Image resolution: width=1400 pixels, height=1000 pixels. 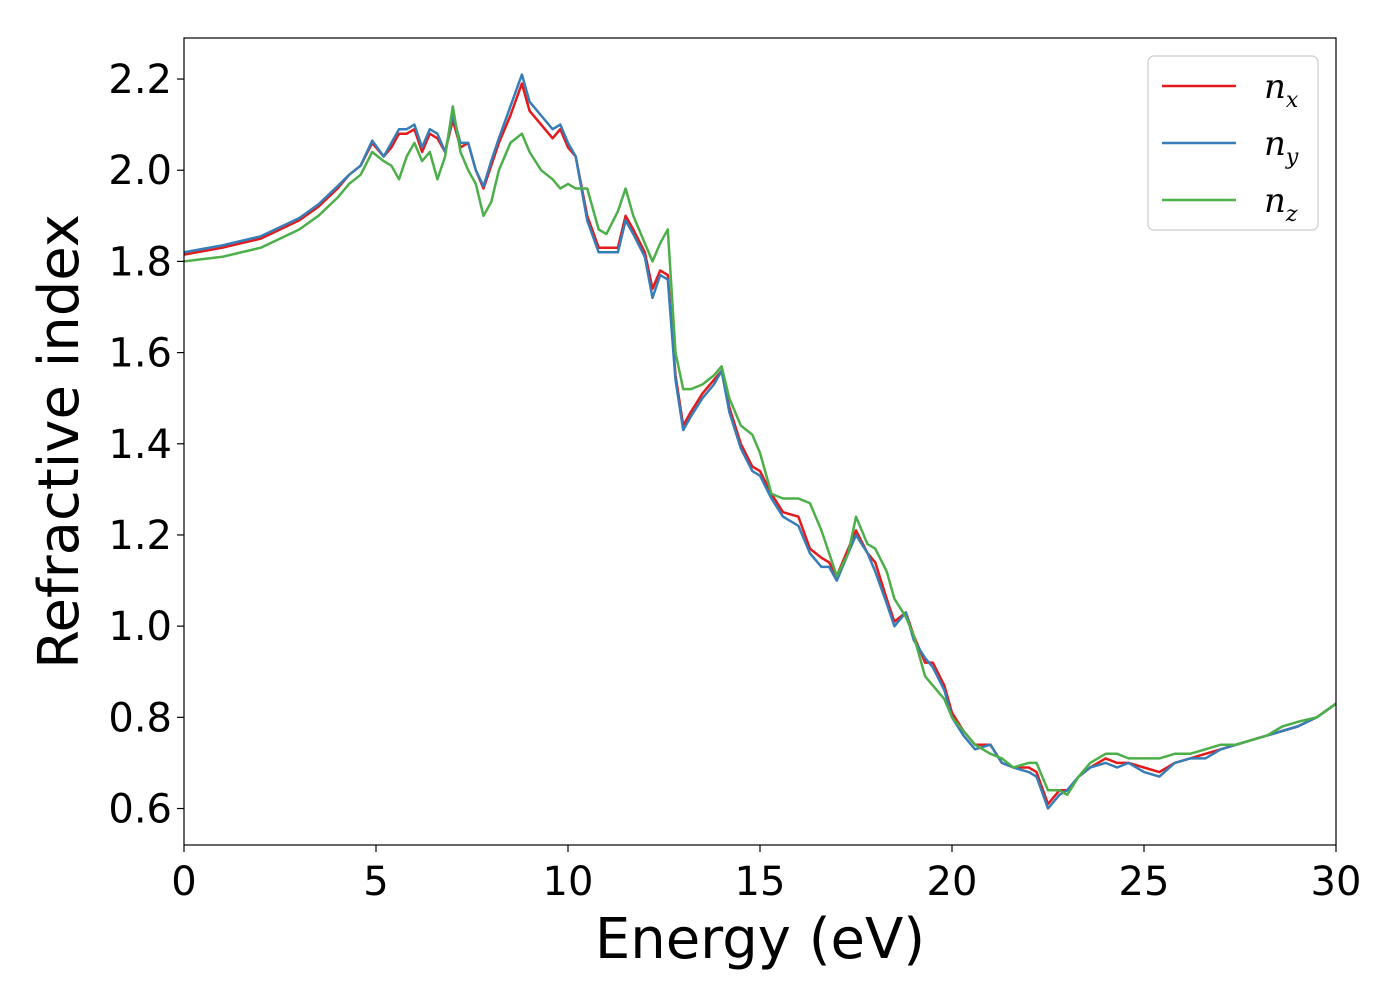 I want to click on legend-label-z: nz, so click(x=1281, y=204).